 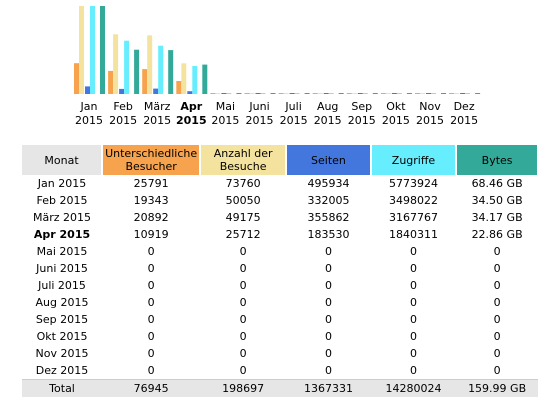 What do you see at coordinates (413, 388) in the screenshot?
I see `total-hits: 14280024` at bounding box center [413, 388].